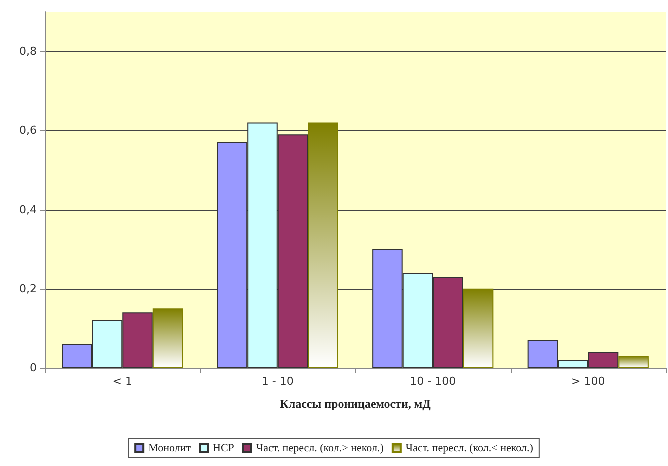  What do you see at coordinates (223, 448) in the screenshot?
I see `legend-label: НСР` at bounding box center [223, 448].